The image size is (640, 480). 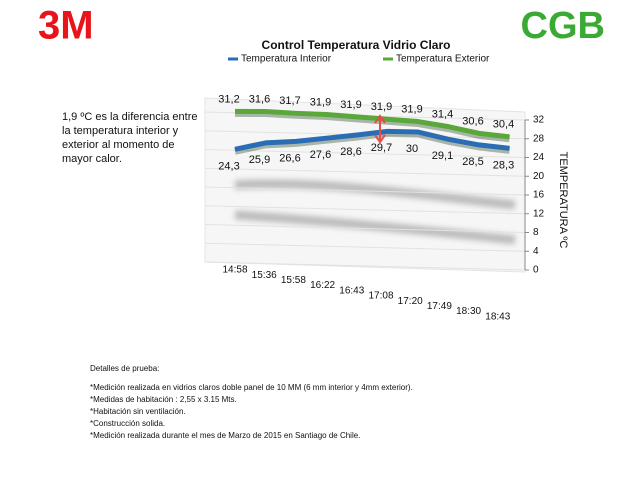 I want to click on data-label: 29,7, so click(x=381, y=148).